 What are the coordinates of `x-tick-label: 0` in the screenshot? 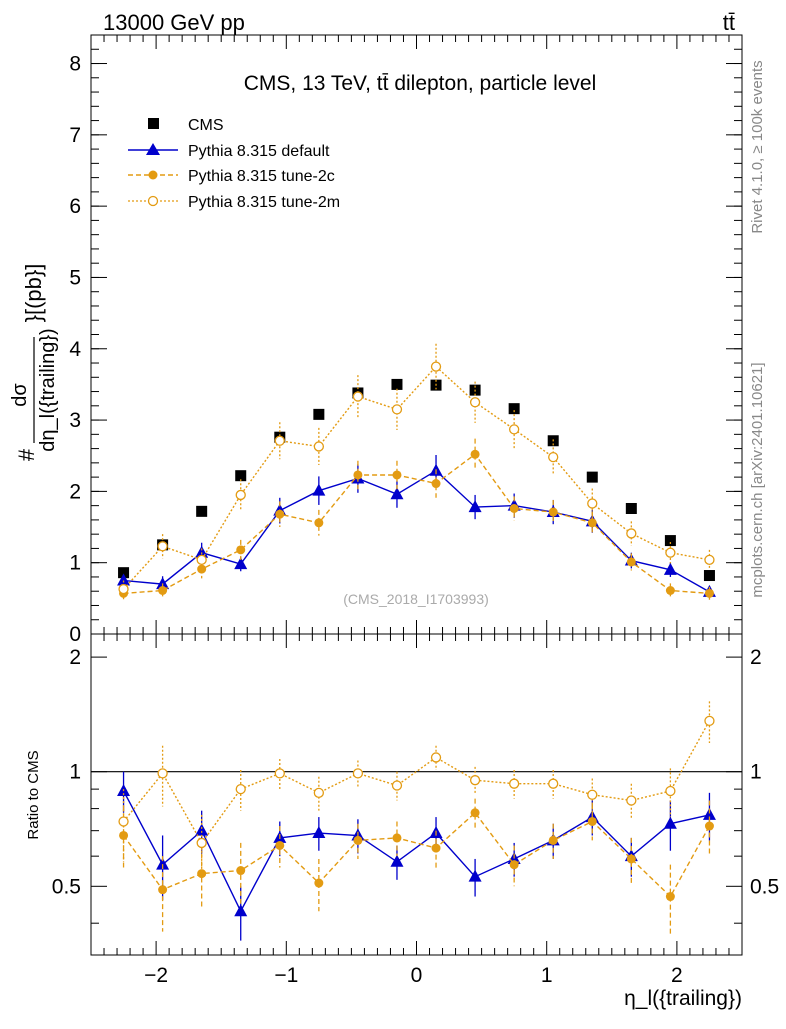 It's located at (417, 975).